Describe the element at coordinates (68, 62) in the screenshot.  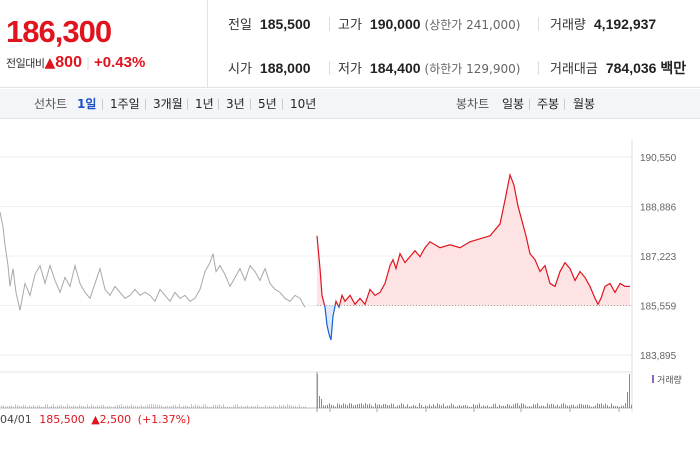
I see `change-amount: 800` at that location.